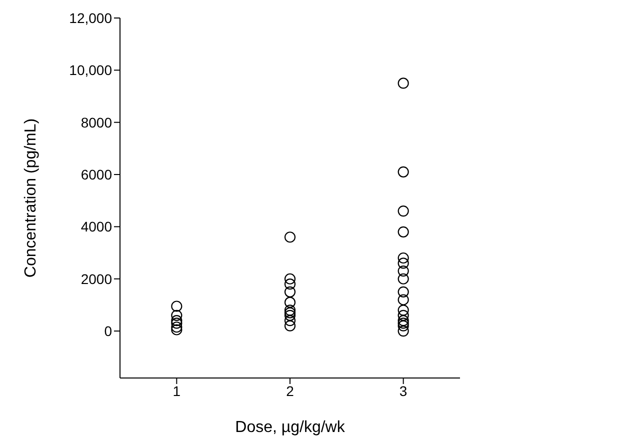 The height and width of the screenshot is (444, 618). Describe the element at coordinates (290, 390) in the screenshot. I see `x-tick-label: 2` at that location.